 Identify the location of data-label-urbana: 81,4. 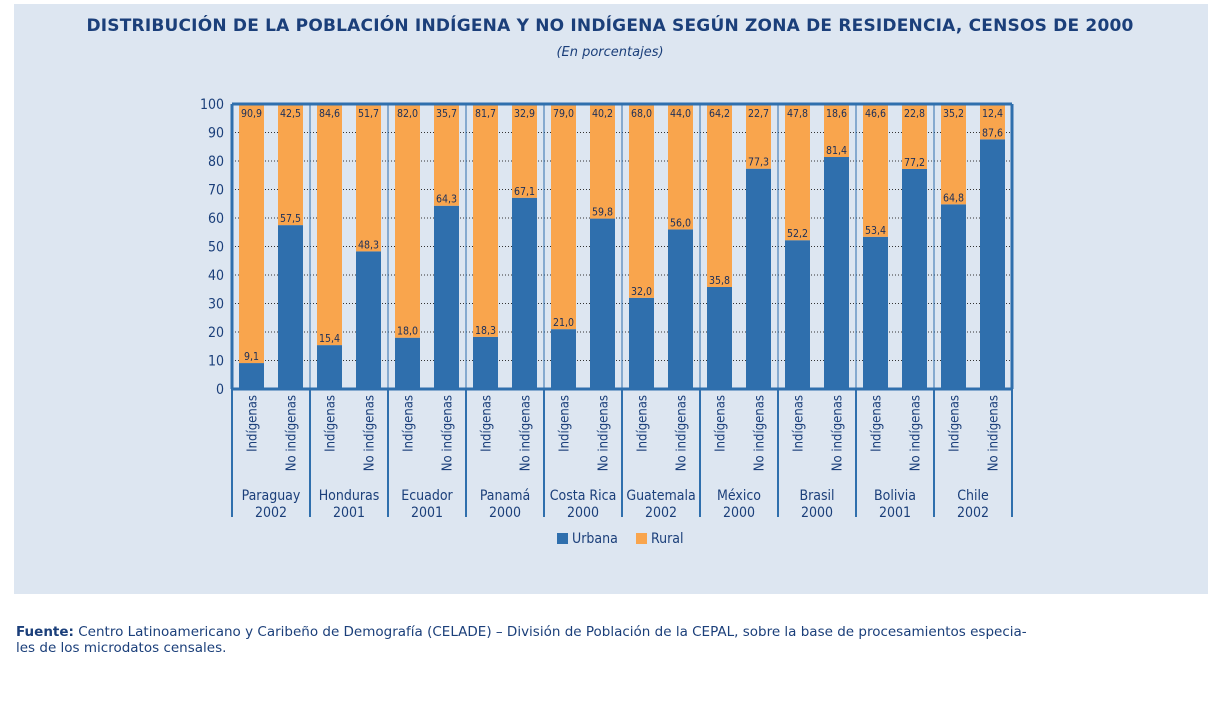
(836, 151).